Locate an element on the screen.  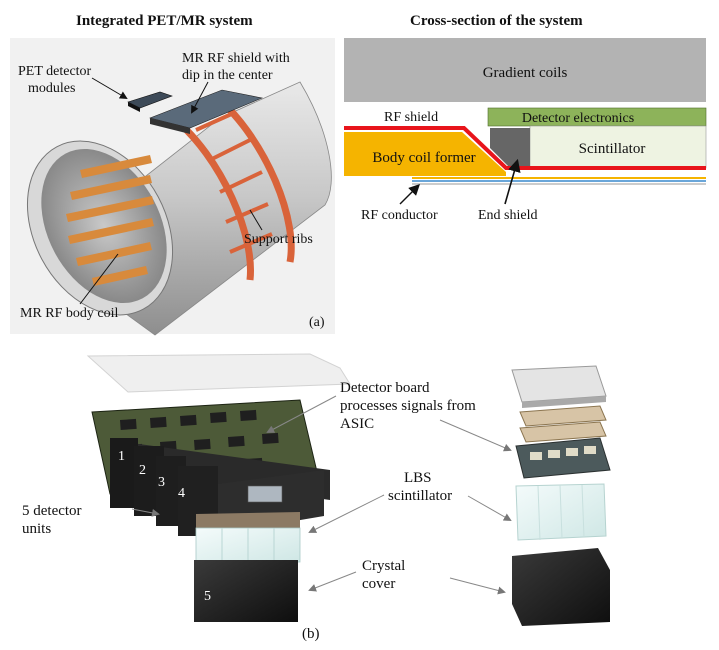
arrow-detector-board-right is located at coordinates (475, 435).